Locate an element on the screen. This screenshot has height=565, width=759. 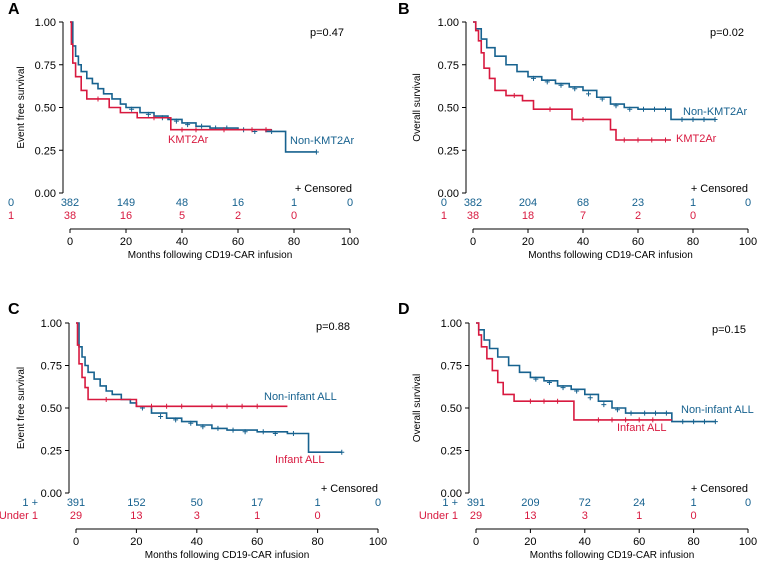
panel-b-series-1-line is located at coordinates (594, 71).